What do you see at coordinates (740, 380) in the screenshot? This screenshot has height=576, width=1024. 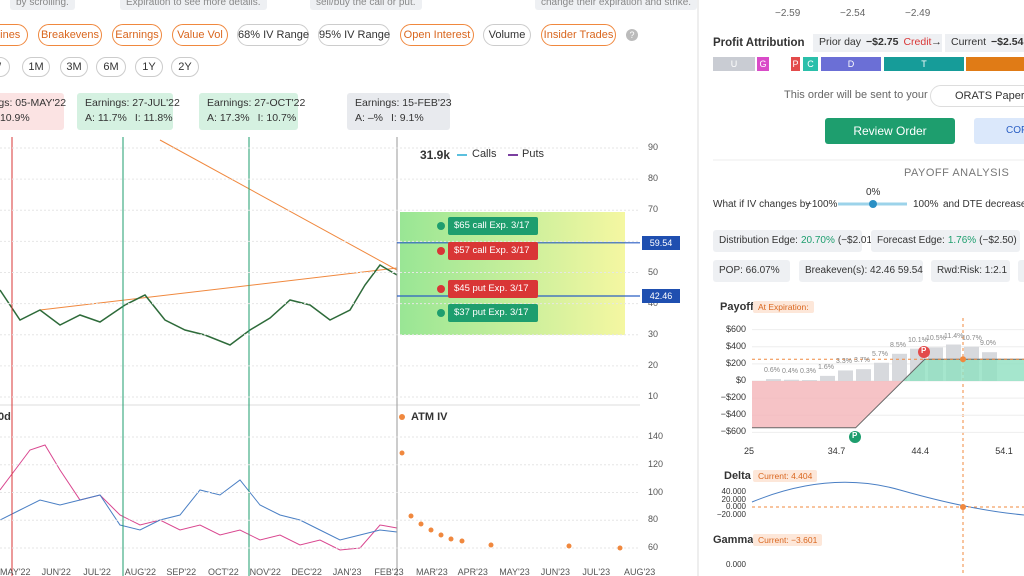 I see `y-tick-label: $0` at bounding box center [740, 380].